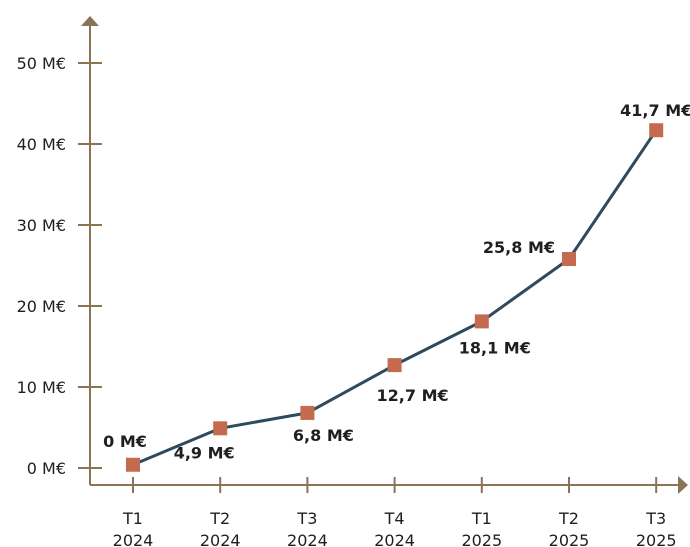  What do you see at coordinates (125, 441) in the screenshot?
I see `data-label: 0 M€` at bounding box center [125, 441].